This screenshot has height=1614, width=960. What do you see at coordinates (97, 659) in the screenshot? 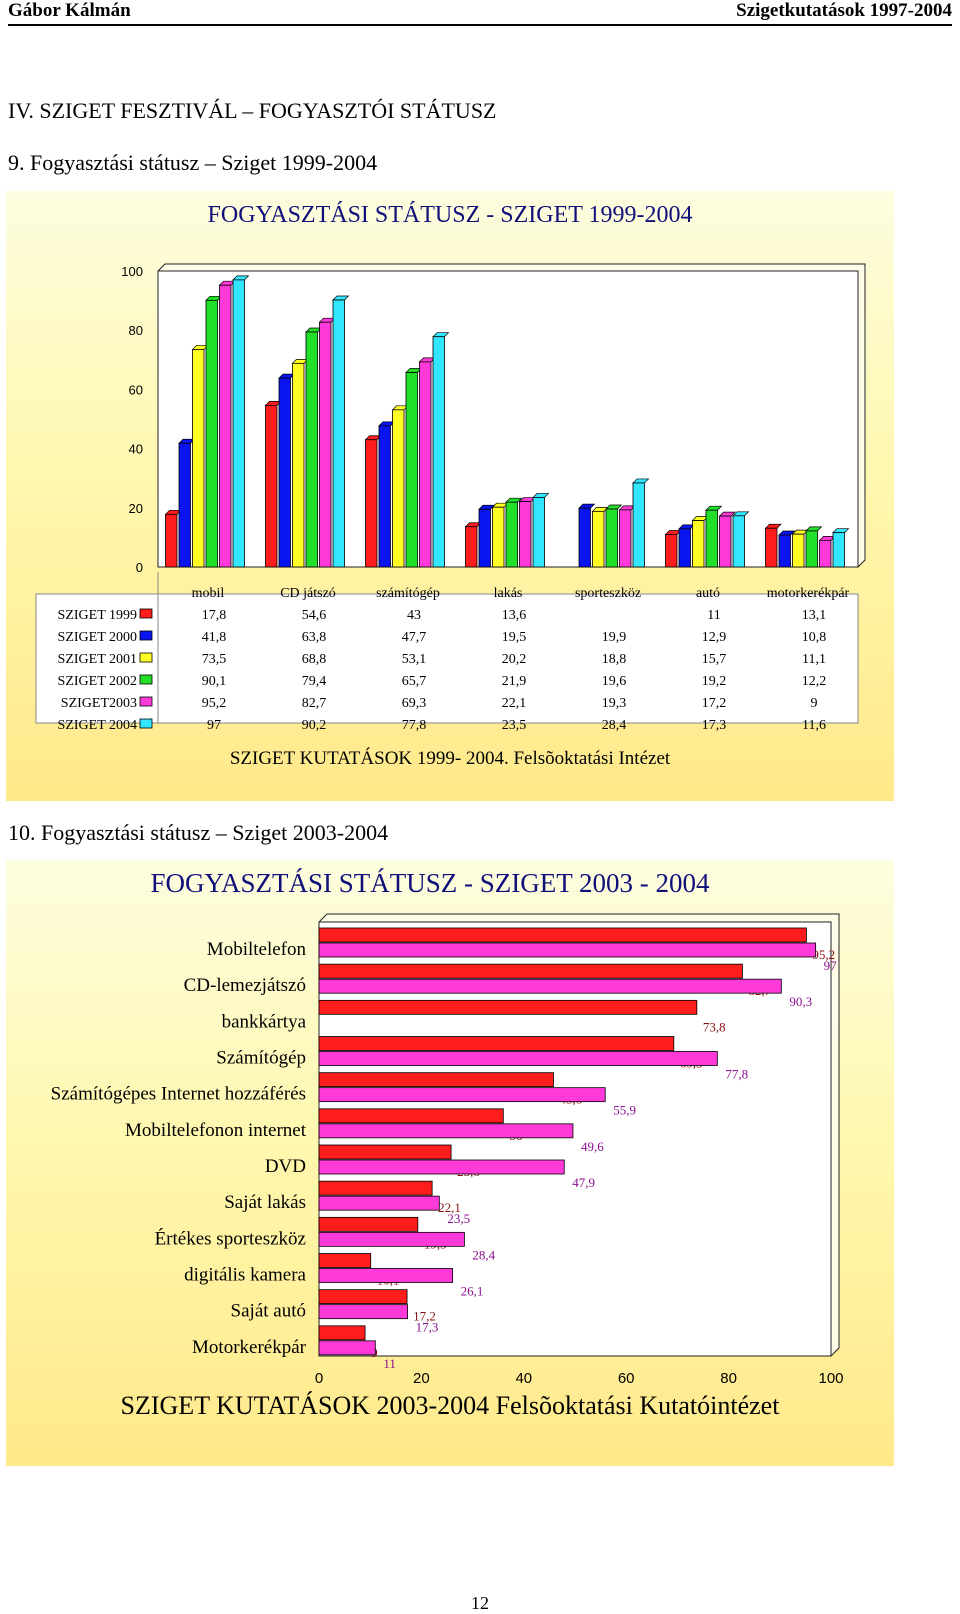
I see `chart1-legend-label: SZIGET 2001` at bounding box center [97, 659].